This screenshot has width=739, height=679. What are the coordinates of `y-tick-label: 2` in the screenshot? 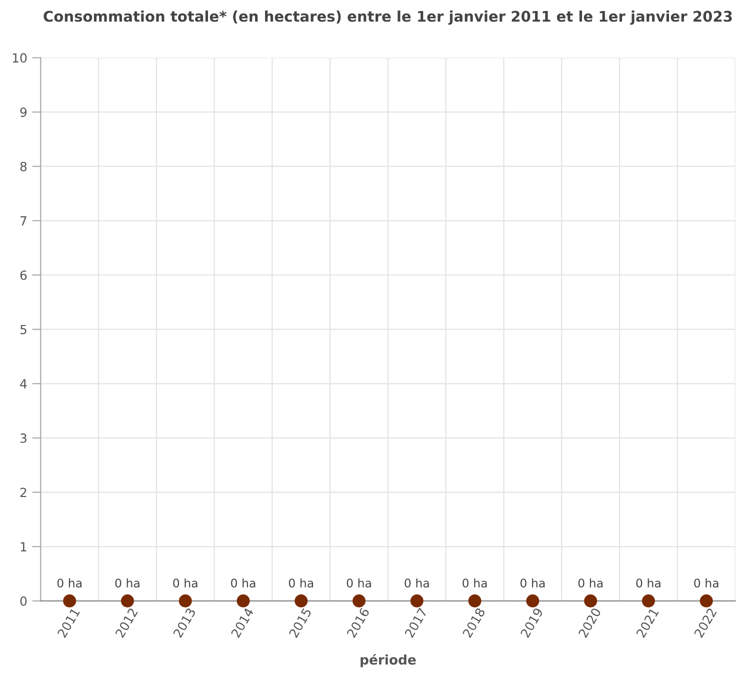 It's located at (23, 493).